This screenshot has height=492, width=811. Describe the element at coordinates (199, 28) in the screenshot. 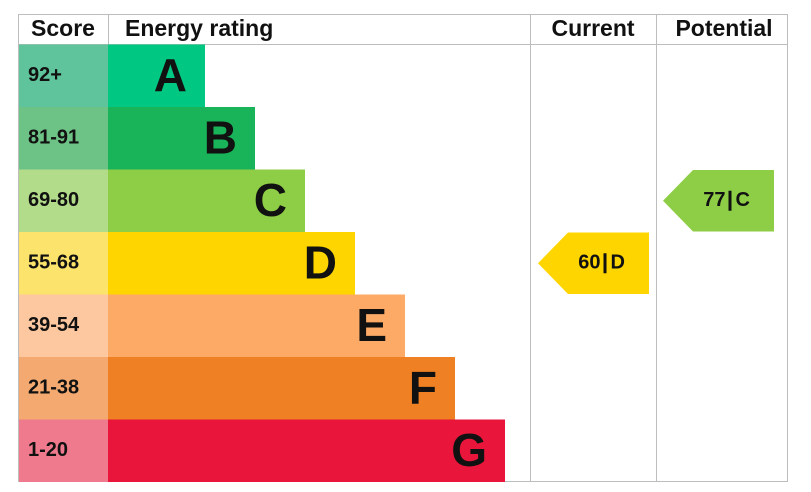

I see `header-rating: Energy rating` at that location.